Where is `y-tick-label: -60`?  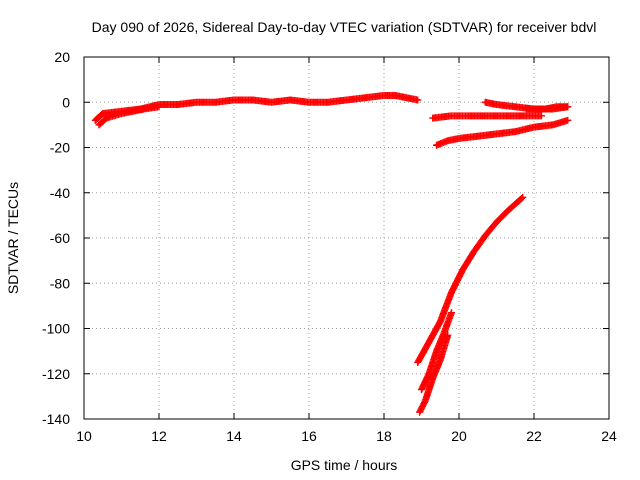
y-tick-label: -60 is located at coordinates (60, 238).